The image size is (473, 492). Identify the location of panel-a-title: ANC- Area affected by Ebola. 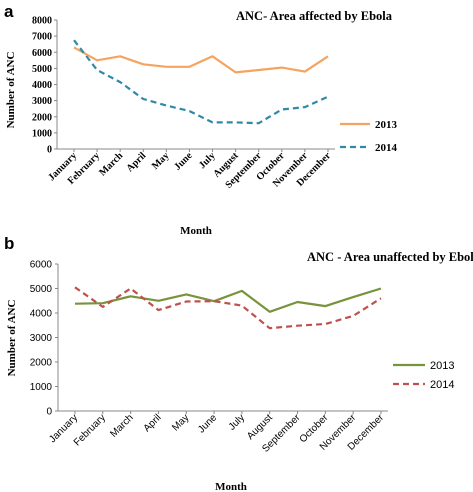
(314, 16).